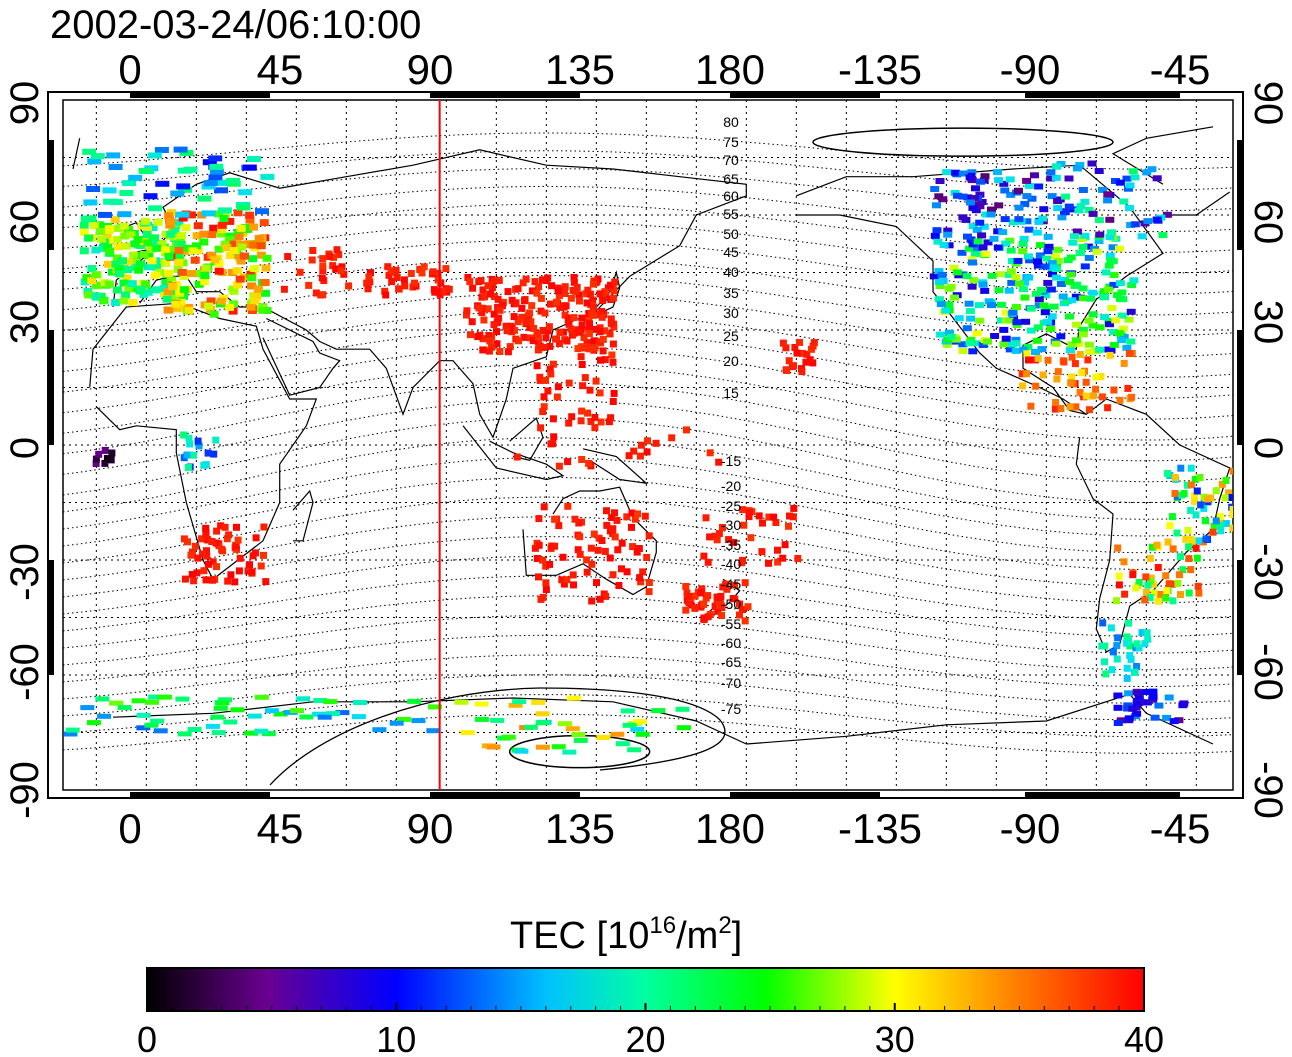 Image resolution: width=1292 pixels, height=1057 pixels. I want to click on left-lat-label: 90, so click(25, 103).